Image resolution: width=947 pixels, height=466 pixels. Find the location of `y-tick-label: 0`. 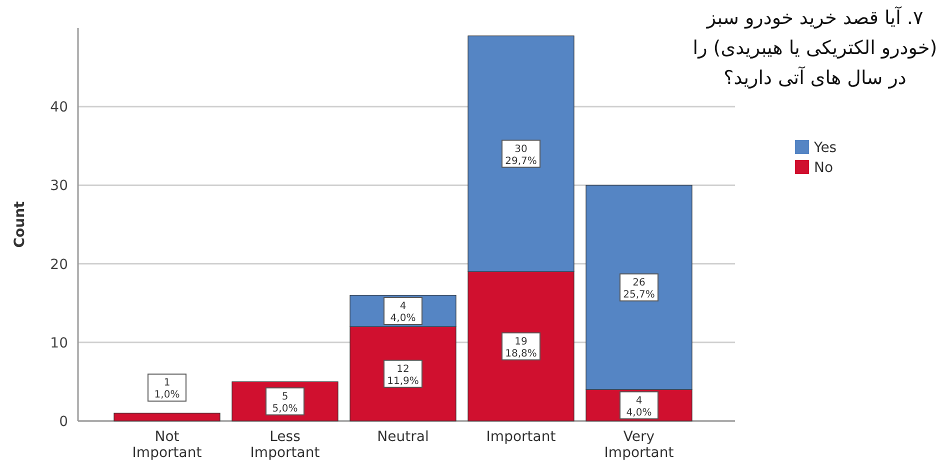

y-tick-label: 0 is located at coordinates (63, 422).